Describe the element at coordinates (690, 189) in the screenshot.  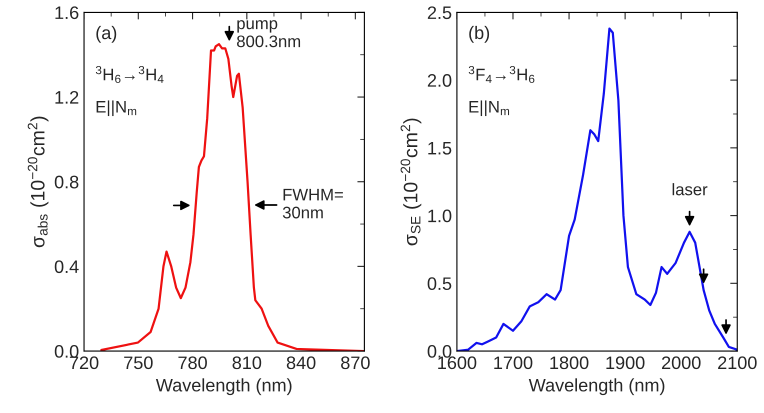
I see `annotation: laser` at that location.